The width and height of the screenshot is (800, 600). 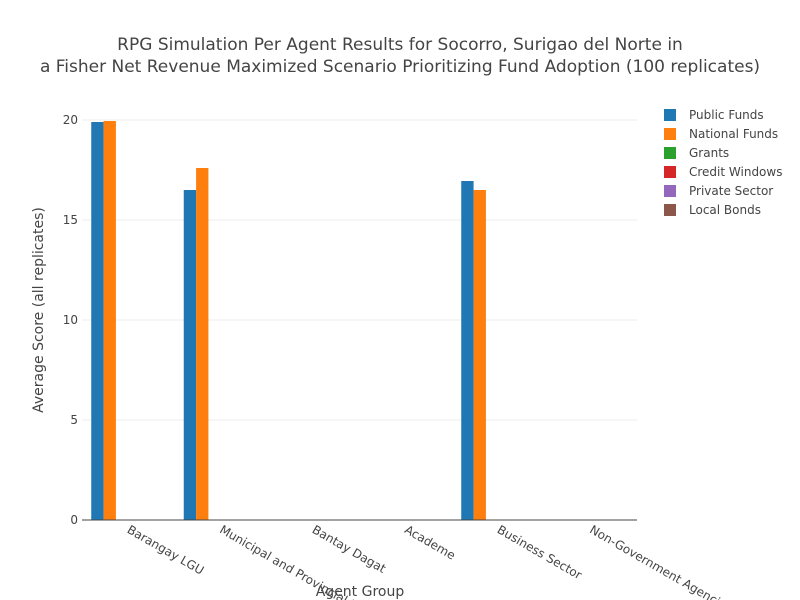 What do you see at coordinates (349, 548) in the screenshot?
I see `x-tick-label: Bantay Dagat` at bounding box center [349, 548].